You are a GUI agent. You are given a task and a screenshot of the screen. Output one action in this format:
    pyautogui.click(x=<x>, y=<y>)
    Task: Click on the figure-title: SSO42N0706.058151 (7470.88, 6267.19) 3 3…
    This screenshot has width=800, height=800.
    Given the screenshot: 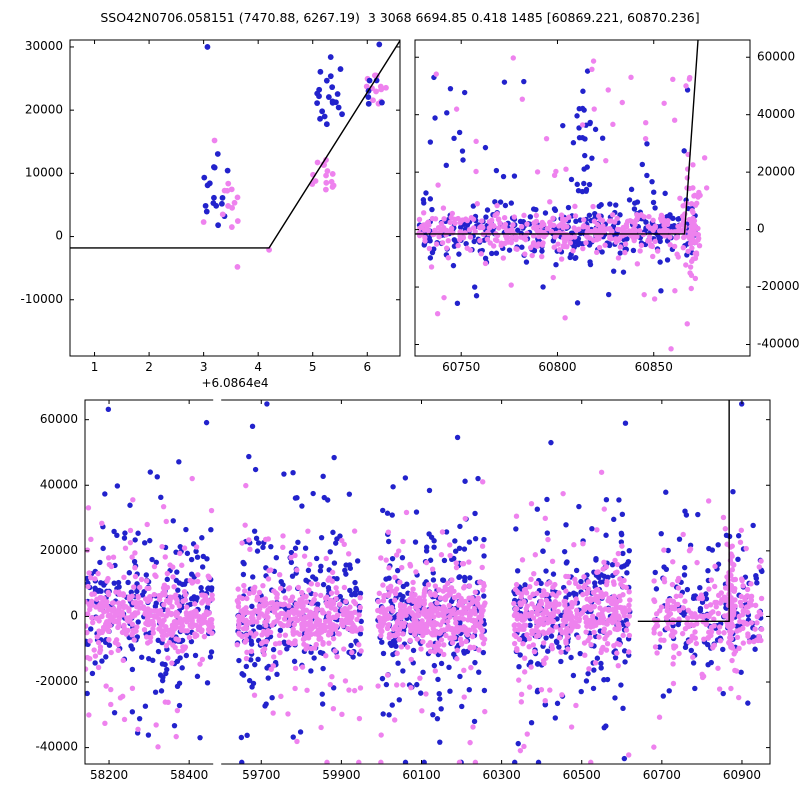 What is the action you would take?
    pyautogui.click(x=400, y=17)
    